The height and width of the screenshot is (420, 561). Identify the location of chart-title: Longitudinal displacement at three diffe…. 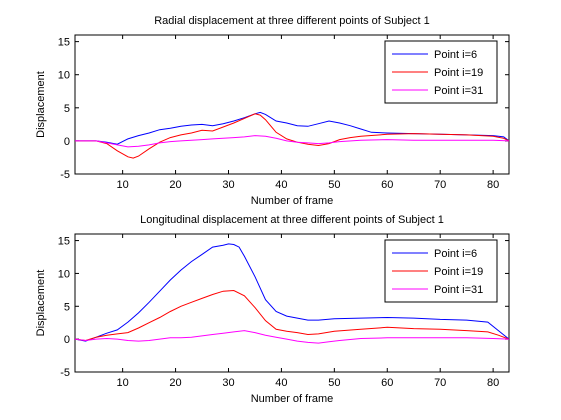
(292, 220).